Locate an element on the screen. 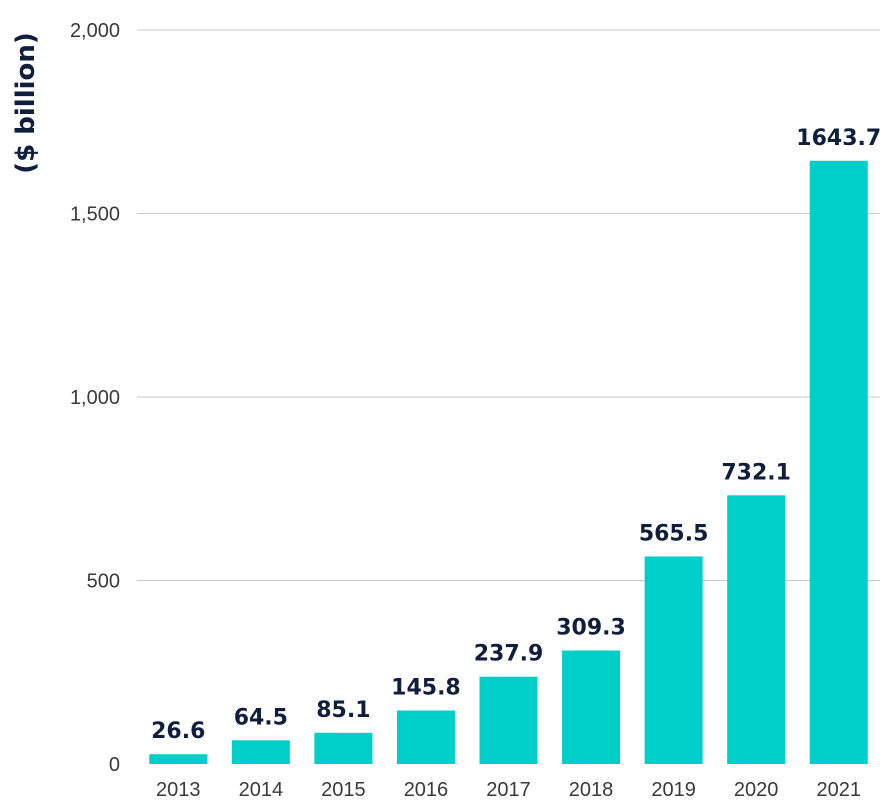  y-tick-label: 1,000 is located at coordinates (95, 398).